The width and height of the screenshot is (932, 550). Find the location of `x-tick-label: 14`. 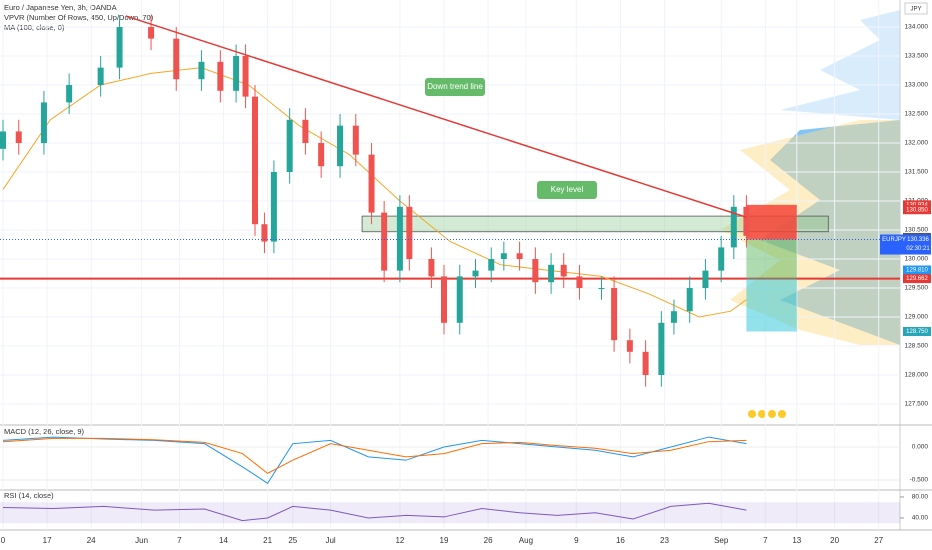

x-tick-label: 14 is located at coordinates (223, 540).